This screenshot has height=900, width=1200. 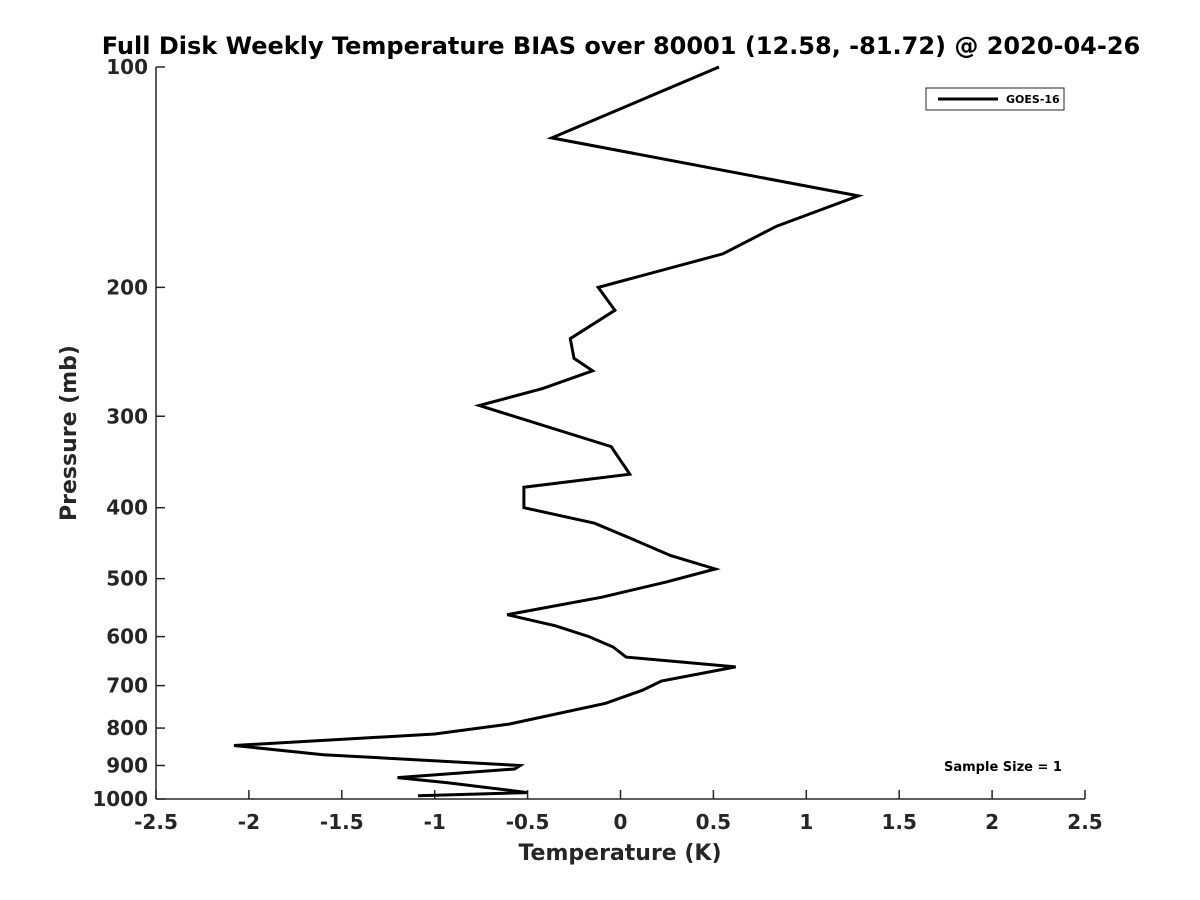 I want to click on y-tick-label: 100, so click(x=127, y=67).